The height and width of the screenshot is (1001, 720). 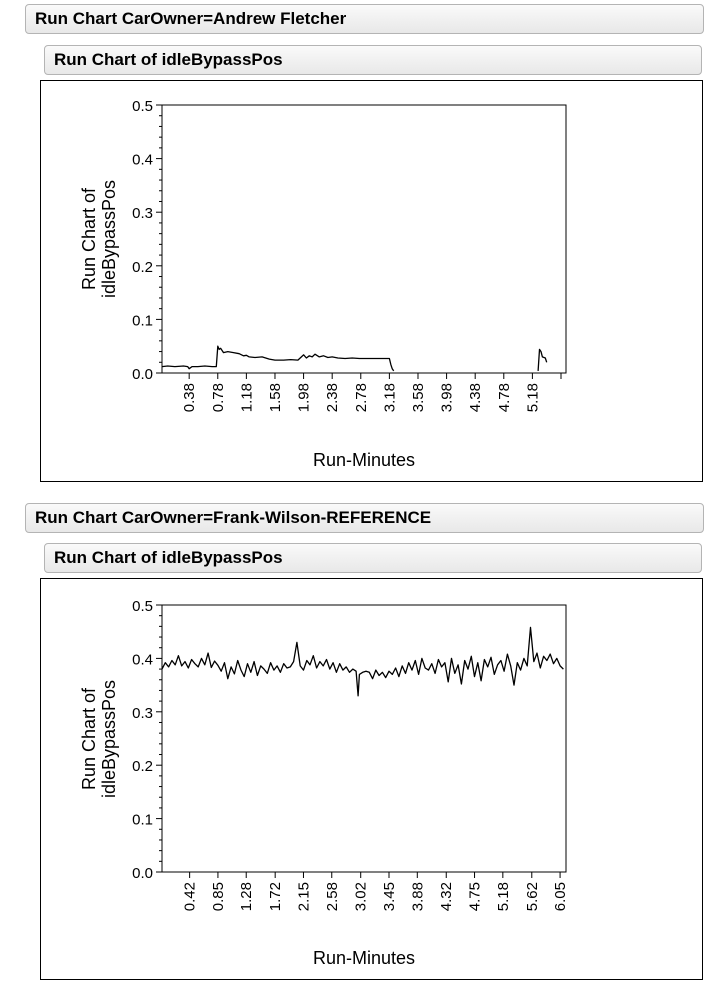 What do you see at coordinates (389, 397) in the screenshot?
I see `x-tick-label: 3.18` at bounding box center [389, 397].